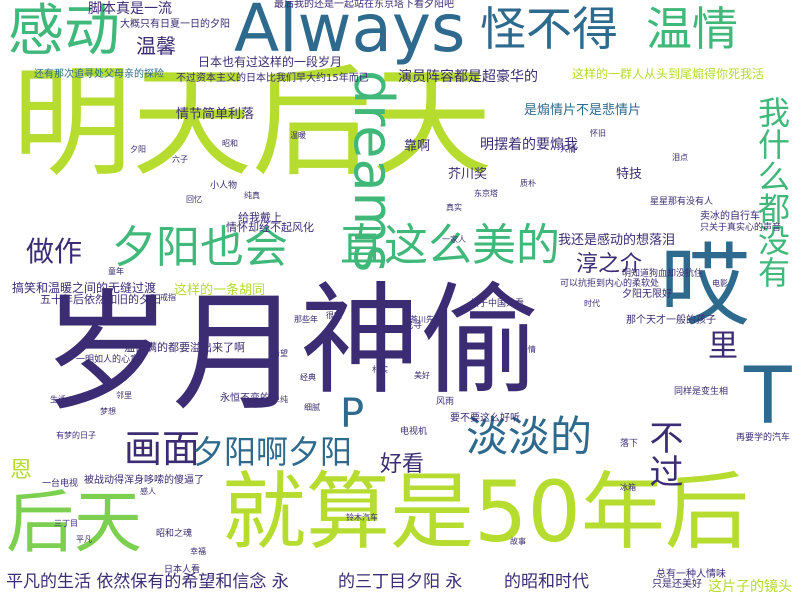 The height and width of the screenshot is (600, 800). I want to click on word-wenxin: 温馨, so click(156, 46).